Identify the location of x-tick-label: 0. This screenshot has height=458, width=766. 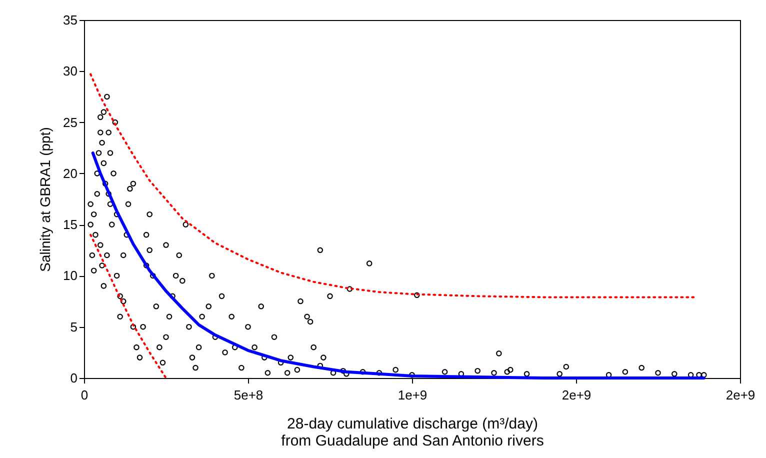
(84, 395).